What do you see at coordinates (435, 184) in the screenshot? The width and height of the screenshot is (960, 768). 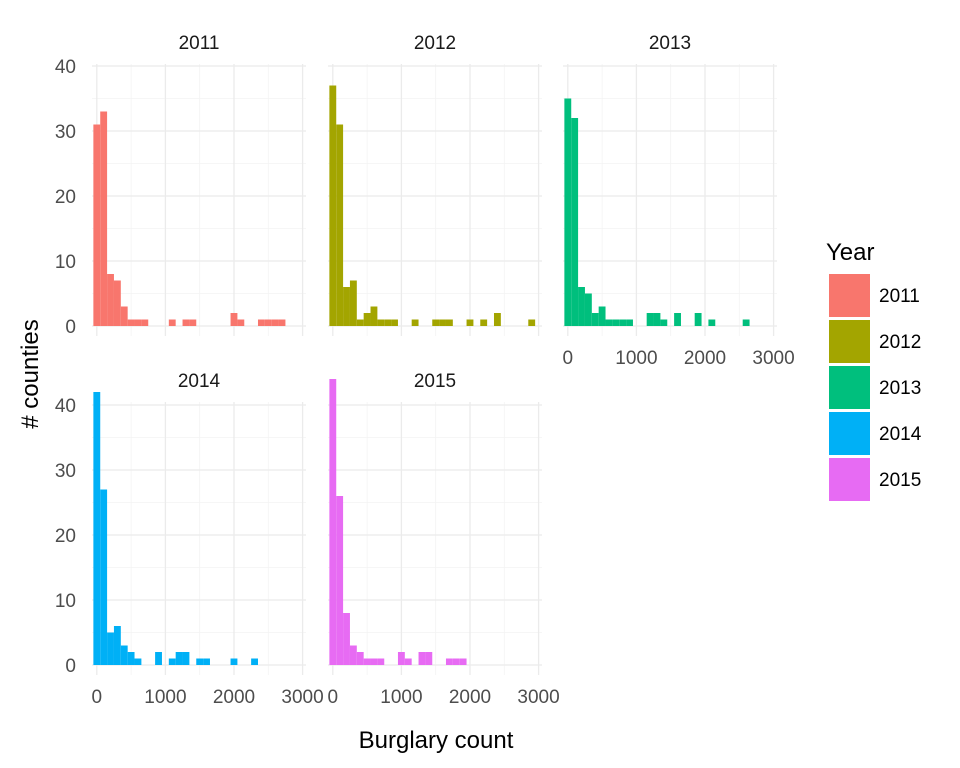 I see `facet-panel-2012: 2012` at bounding box center [435, 184].